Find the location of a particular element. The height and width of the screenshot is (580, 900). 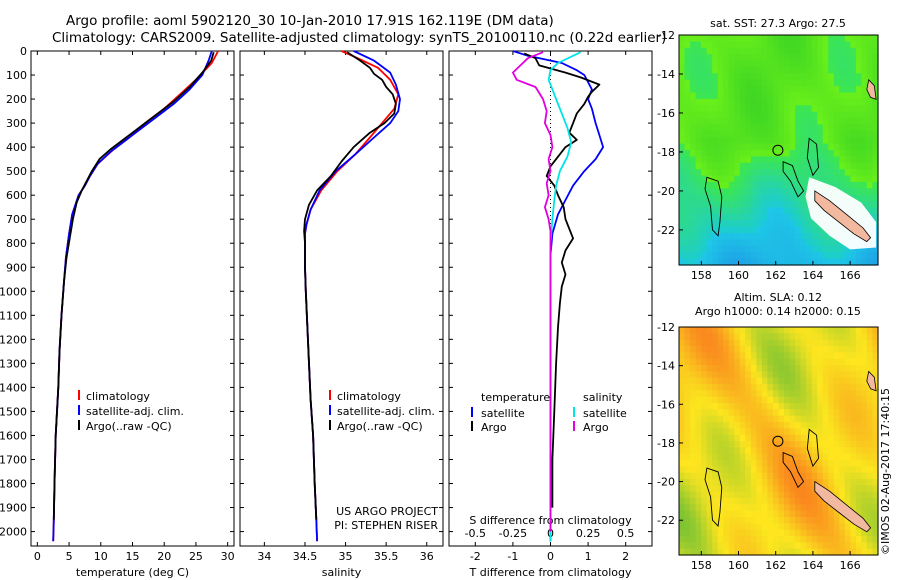

reef-contour is located at coordinates (793, 179).